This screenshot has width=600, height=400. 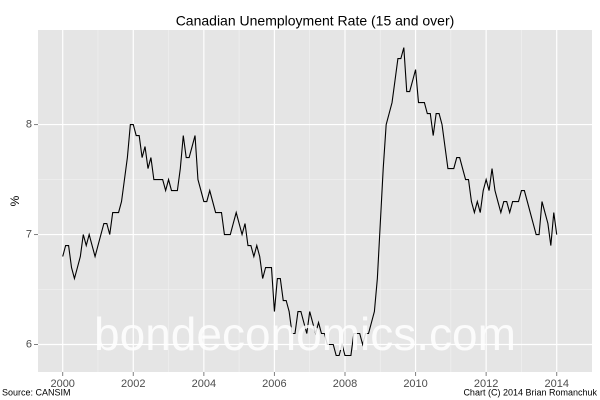 I want to click on x-tick-label: 2000, so click(x=62, y=384).